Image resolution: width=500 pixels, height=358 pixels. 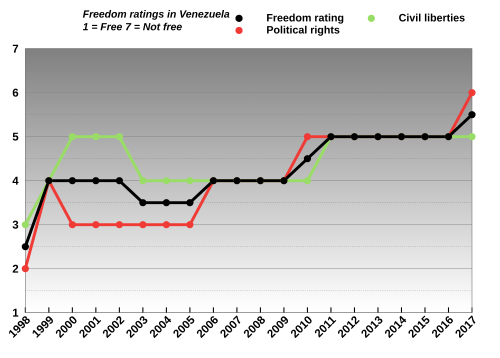 What do you see at coordinates (15, 92) in the screenshot?
I see `y-tick-label: 6` at bounding box center [15, 92].